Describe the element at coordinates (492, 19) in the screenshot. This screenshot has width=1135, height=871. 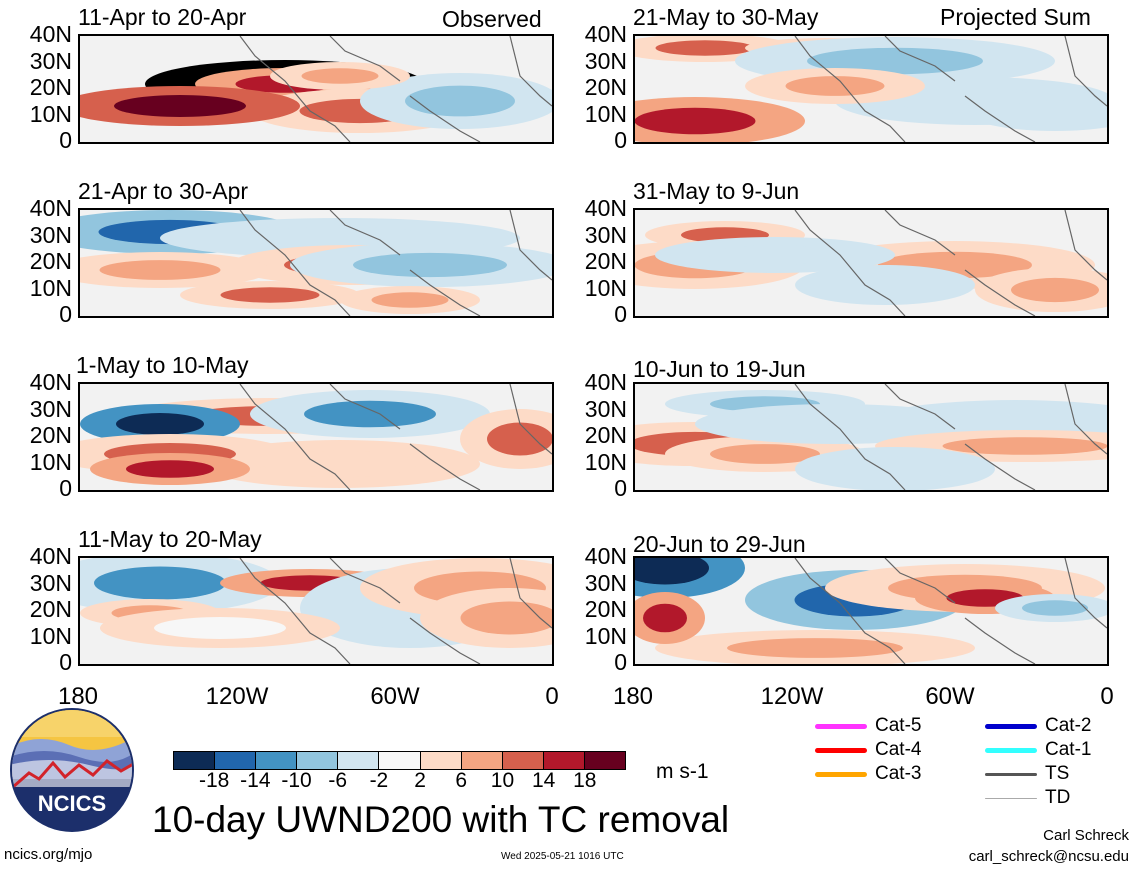
I see `observed-label: Observed` at that location.